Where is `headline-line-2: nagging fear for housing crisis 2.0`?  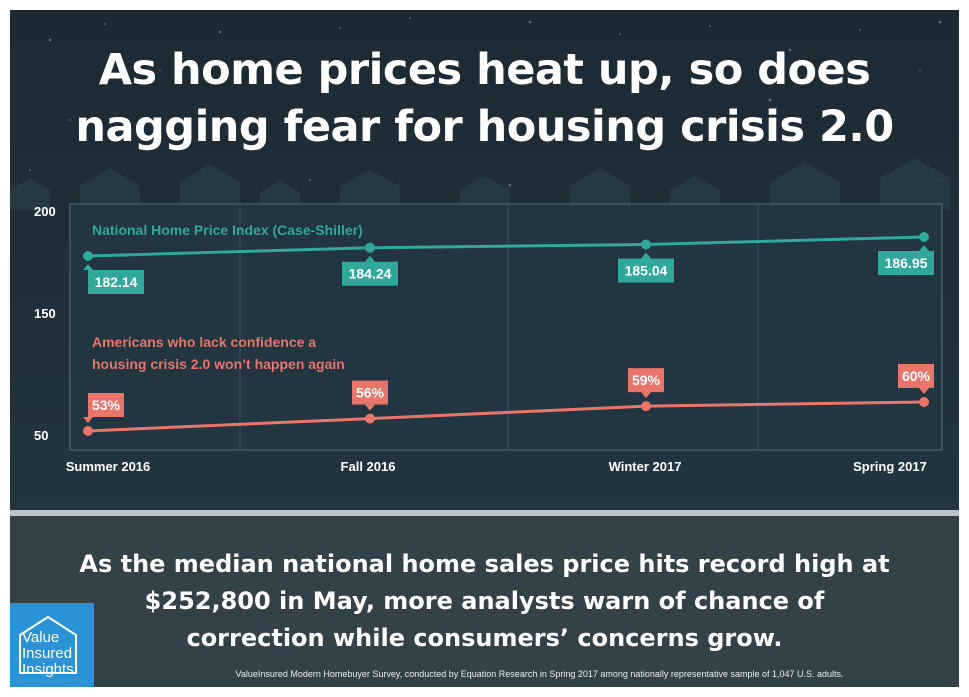
headline-line-2: nagging fear for housing crisis 2.0 is located at coordinates (484, 127).